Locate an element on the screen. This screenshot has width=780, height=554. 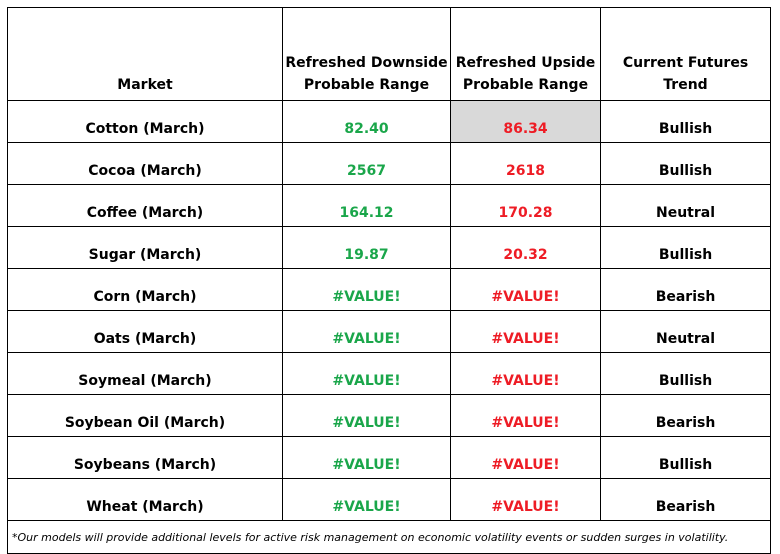
market-cell: Corn (March) is located at coordinates (145, 289).